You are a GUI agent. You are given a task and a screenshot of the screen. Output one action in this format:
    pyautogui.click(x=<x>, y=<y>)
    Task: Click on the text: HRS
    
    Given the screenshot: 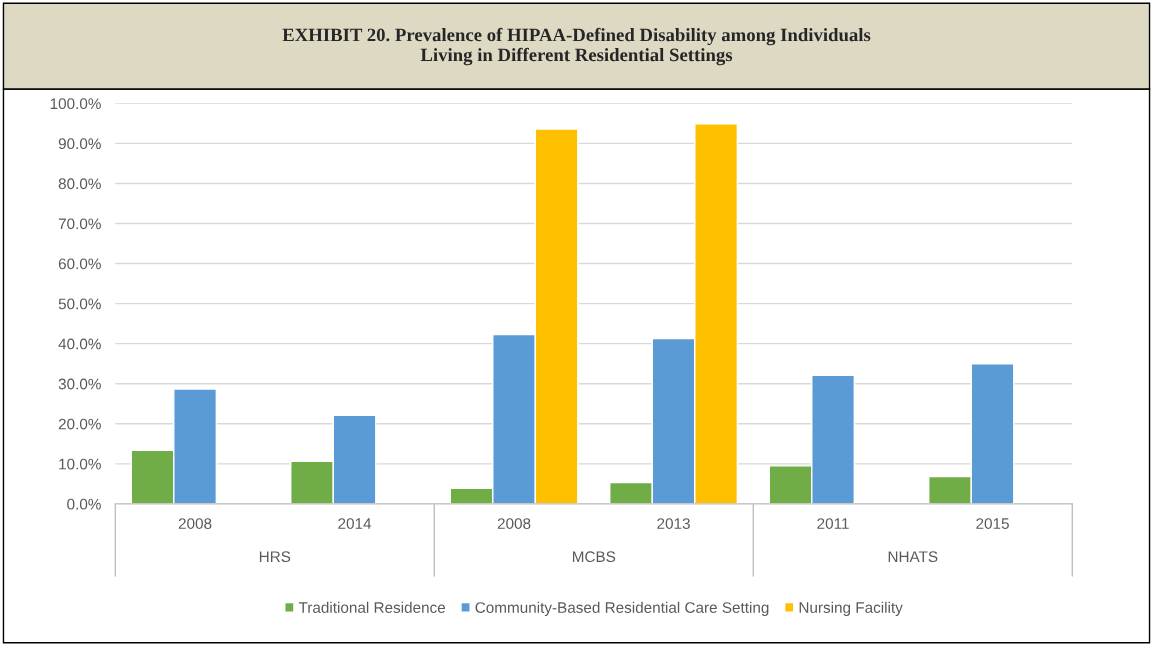 What is the action you would take?
    pyautogui.click(x=275, y=557)
    